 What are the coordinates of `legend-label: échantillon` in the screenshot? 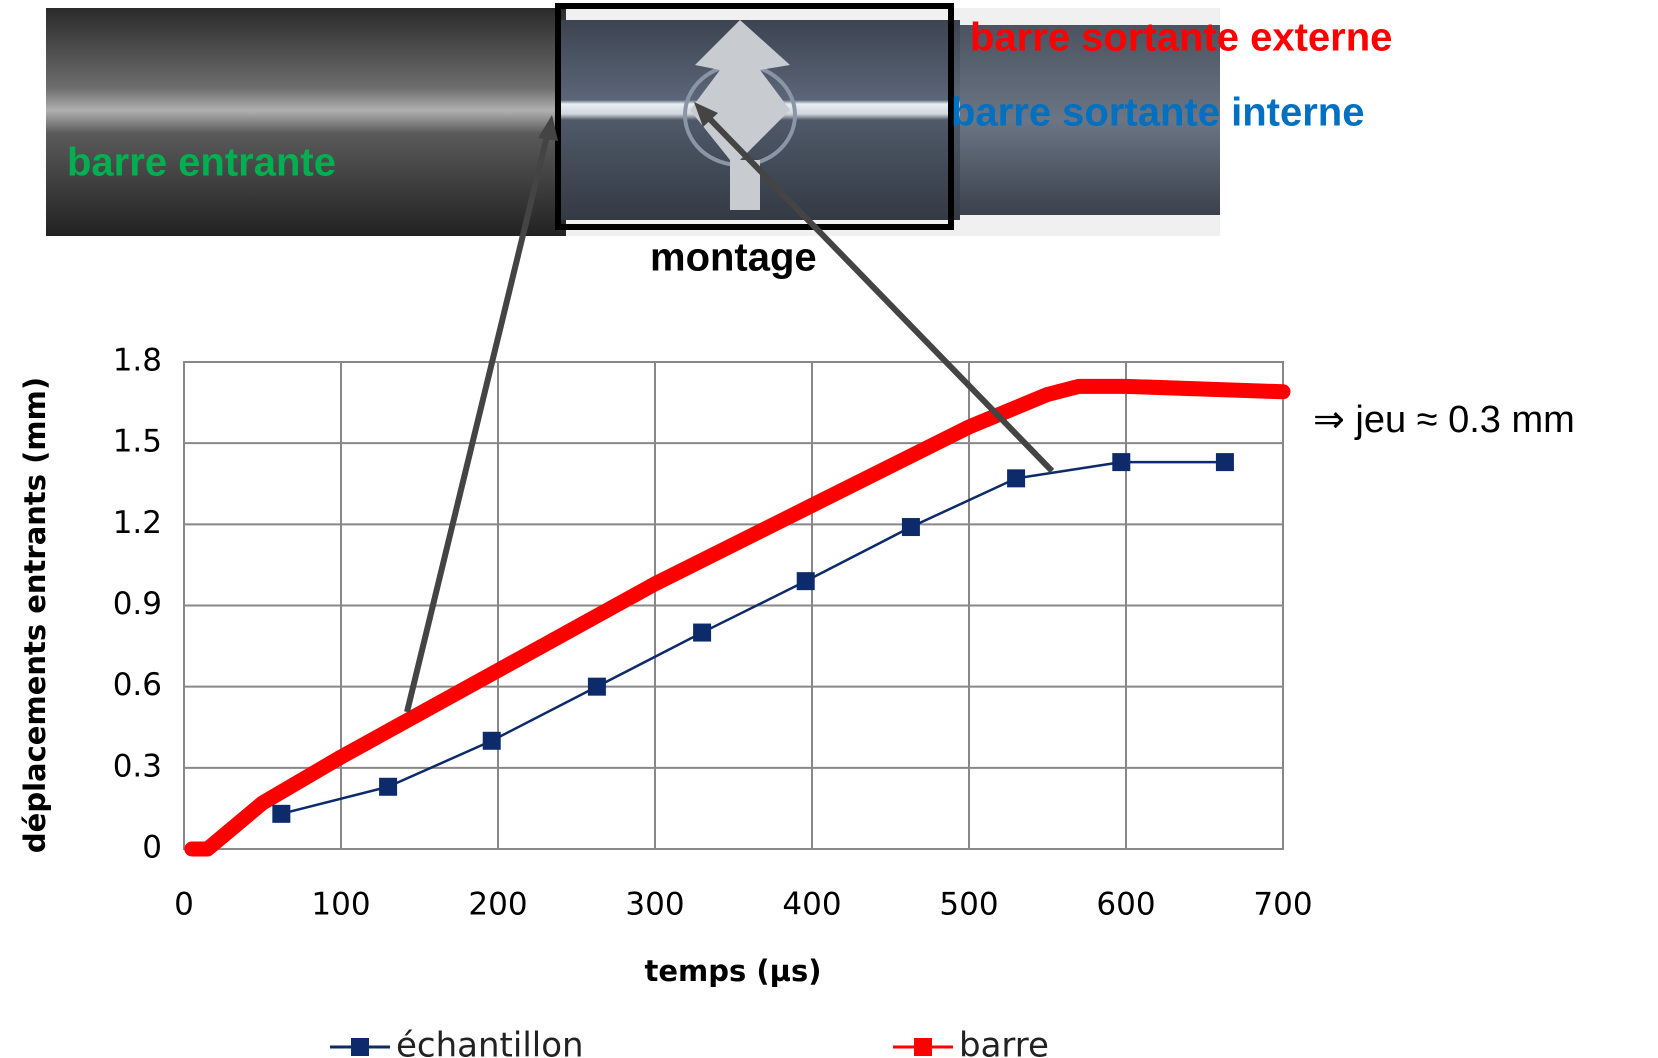 It's located at (490, 1042).